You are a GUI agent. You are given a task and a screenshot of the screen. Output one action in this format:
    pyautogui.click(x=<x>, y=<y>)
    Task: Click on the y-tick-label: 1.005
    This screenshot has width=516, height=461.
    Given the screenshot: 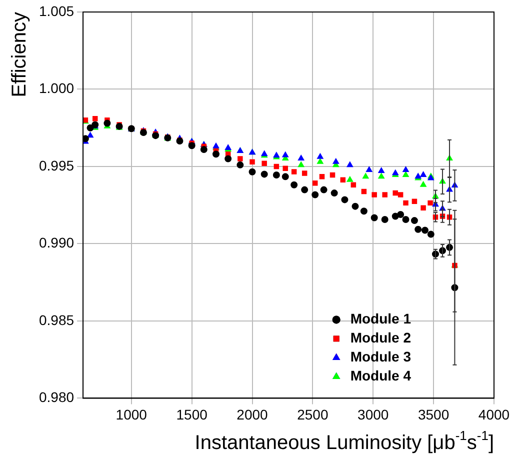 What is the action you would take?
    pyautogui.click(x=56, y=10)
    